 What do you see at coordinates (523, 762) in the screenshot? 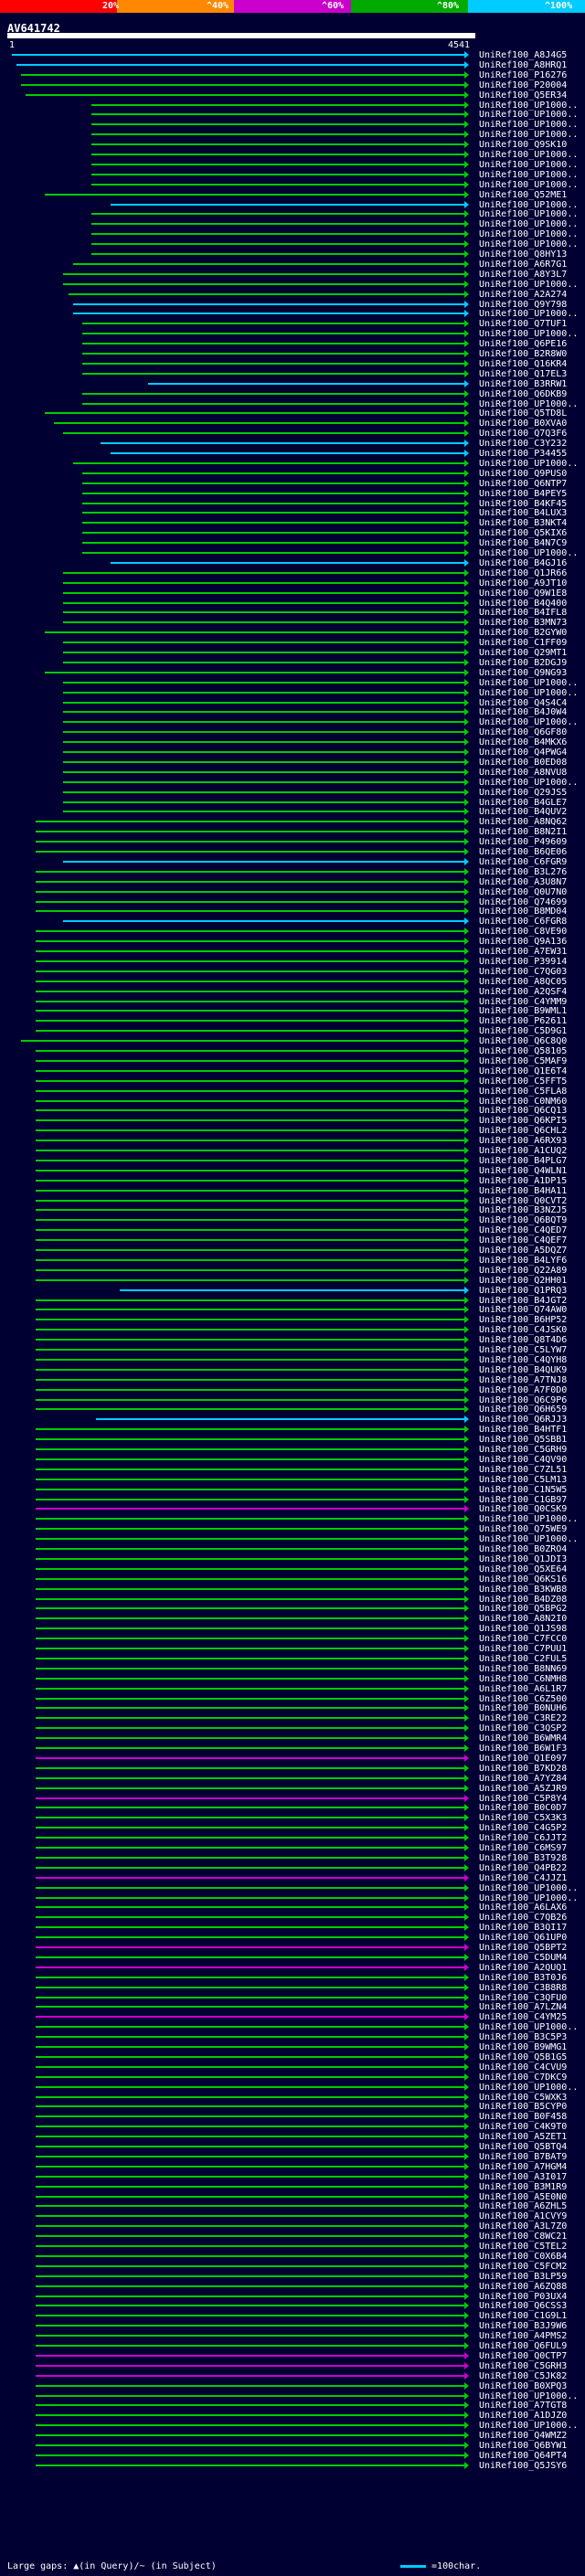
I see `hit-label: UniRef100_B0ED08` at bounding box center [523, 762].